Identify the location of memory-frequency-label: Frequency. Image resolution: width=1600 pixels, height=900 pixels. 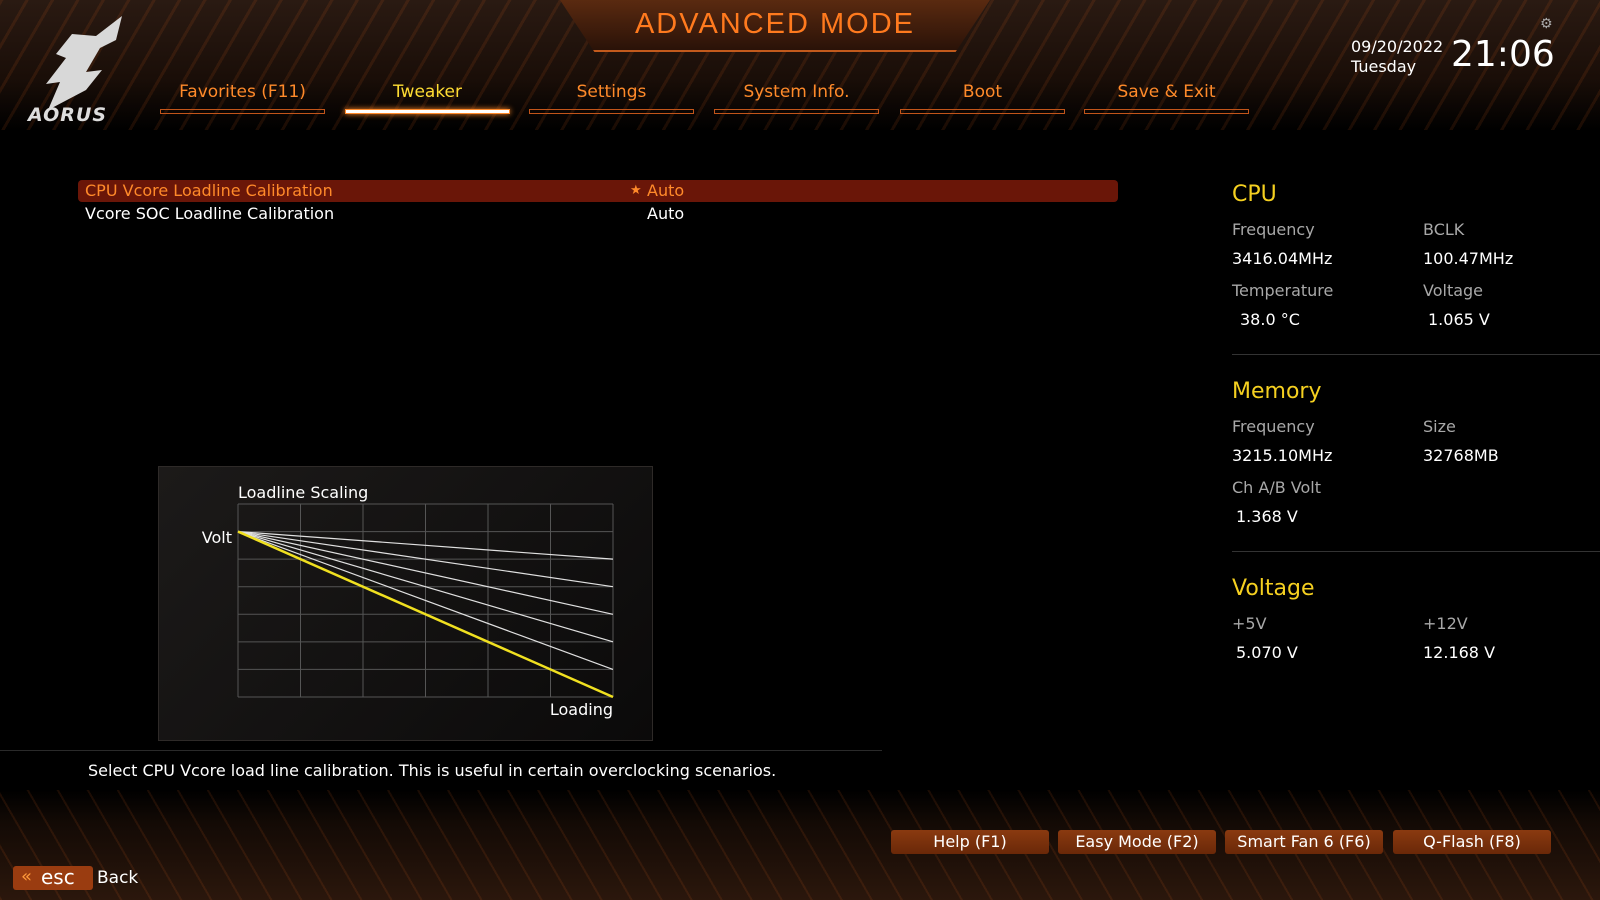
(1273, 426).